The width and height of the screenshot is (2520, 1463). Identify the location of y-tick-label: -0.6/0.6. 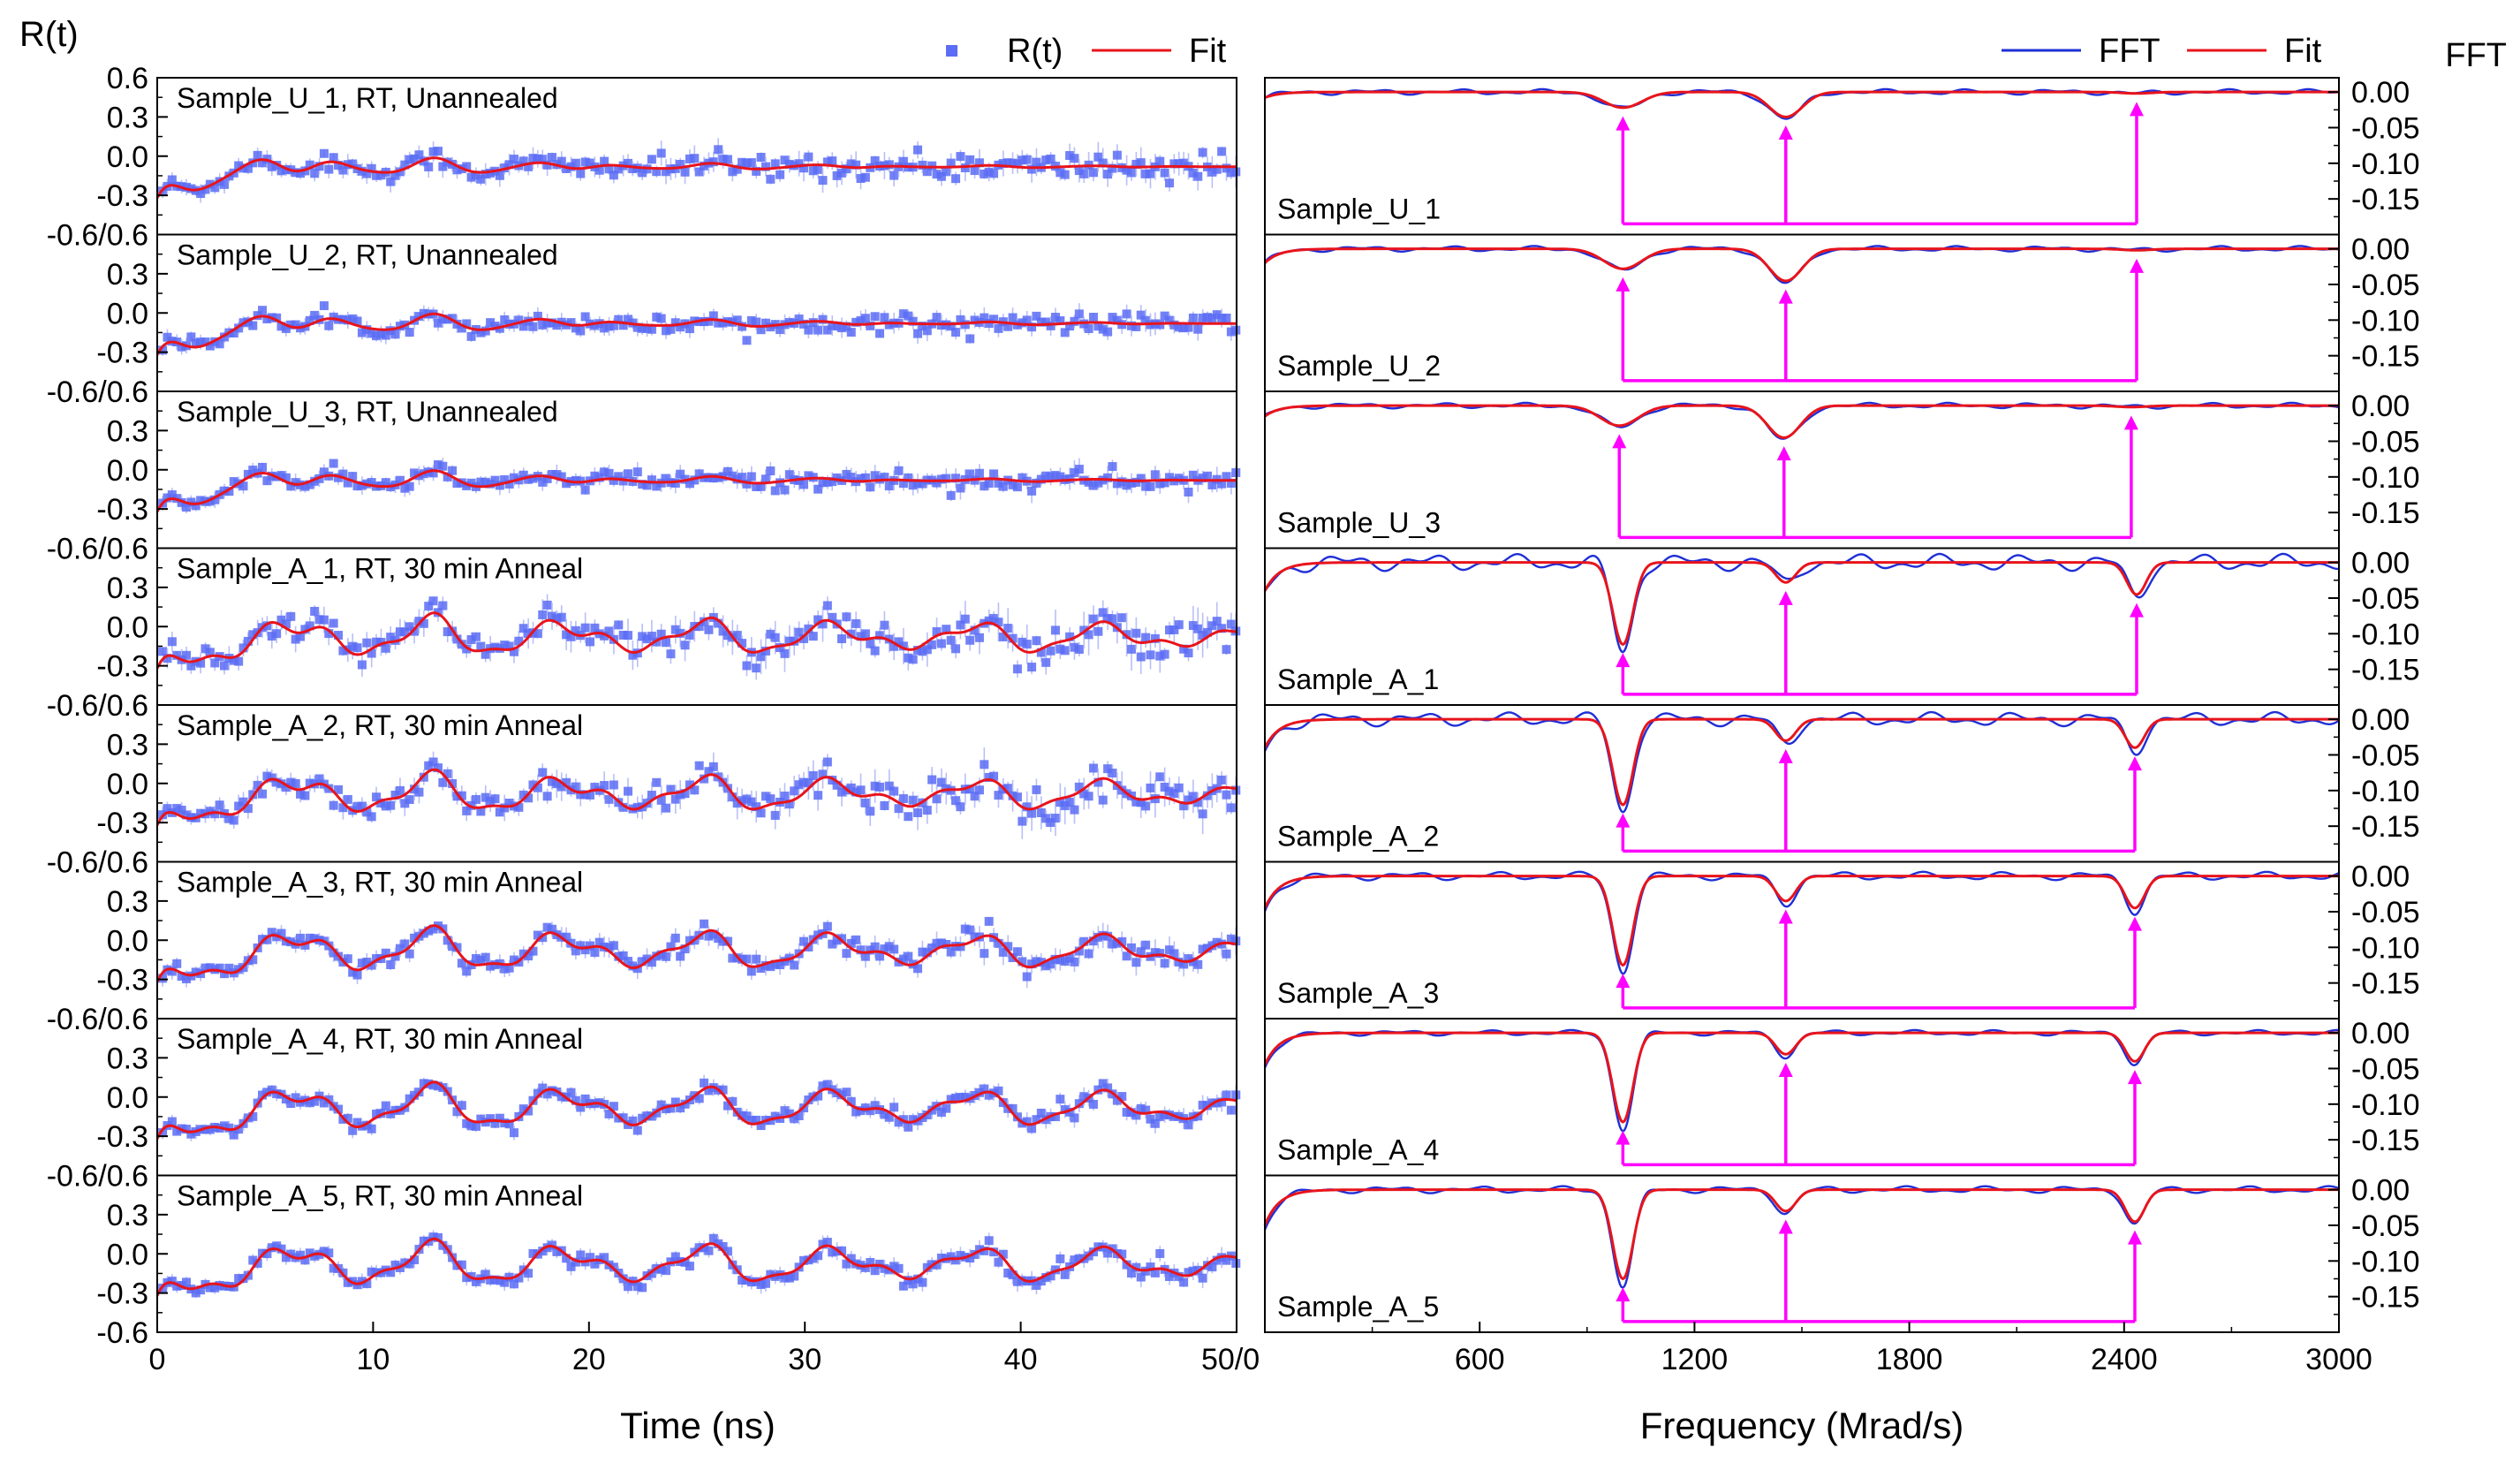
(97, 1177).